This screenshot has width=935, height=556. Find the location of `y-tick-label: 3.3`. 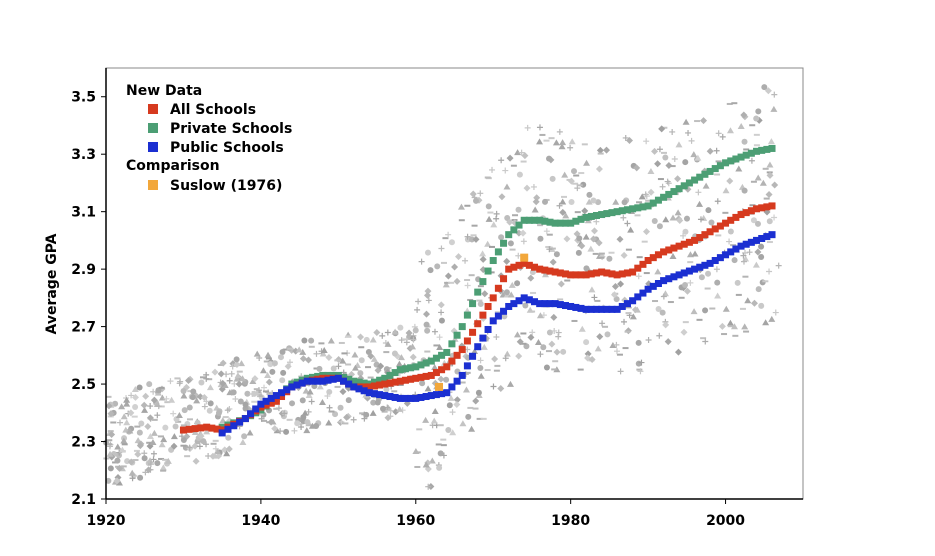

y-tick-label: 3.3 is located at coordinates (83, 155).